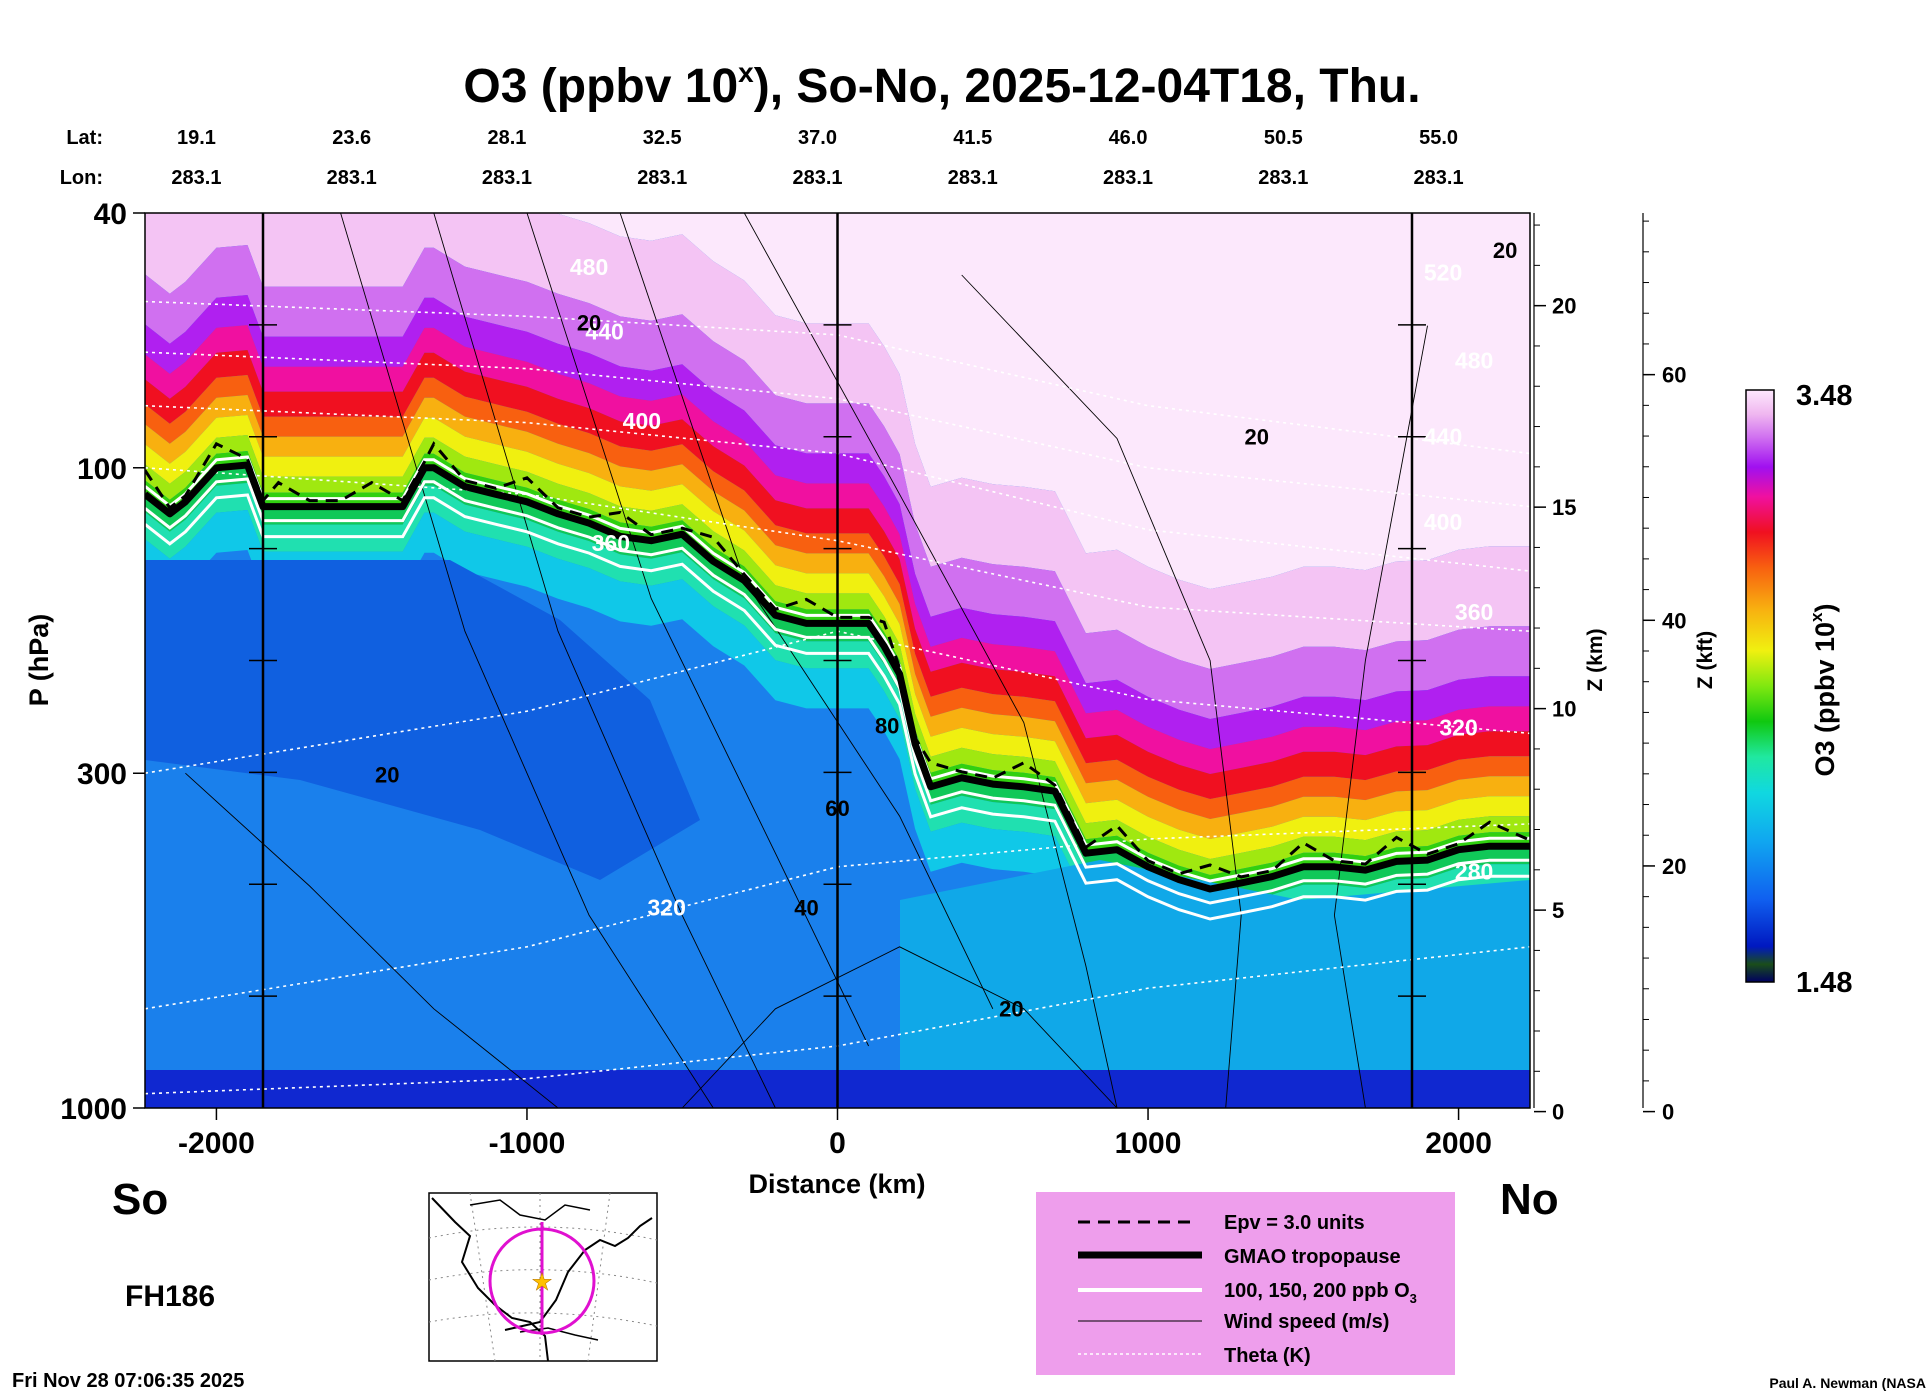 This screenshot has height=1394, width=1926. I want to click on z-kft-tick-label: 60, so click(1674, 375).